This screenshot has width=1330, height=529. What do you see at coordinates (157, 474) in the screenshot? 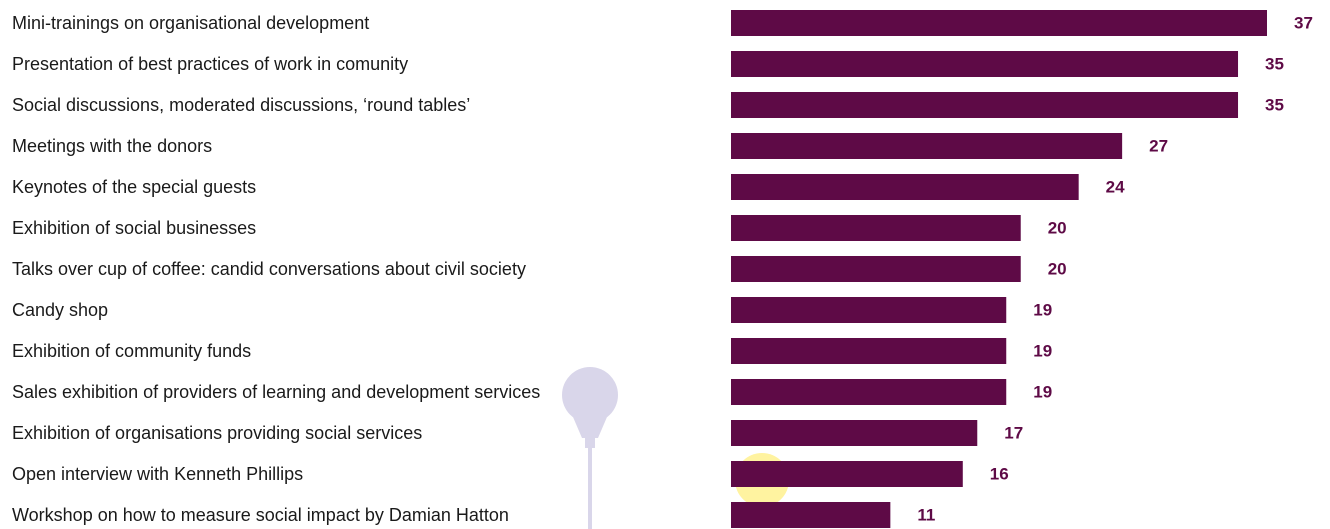
I see `category-label: Open interview with Kenneth Phillips` at bounding box center [157, 474].